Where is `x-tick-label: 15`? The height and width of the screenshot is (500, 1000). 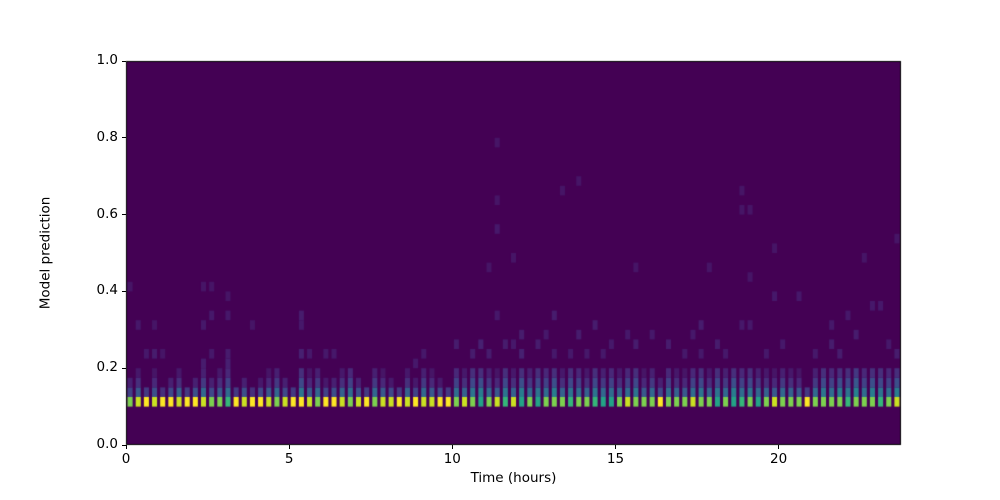
x-tick-label: 15 is located at coordinates (615, 459).